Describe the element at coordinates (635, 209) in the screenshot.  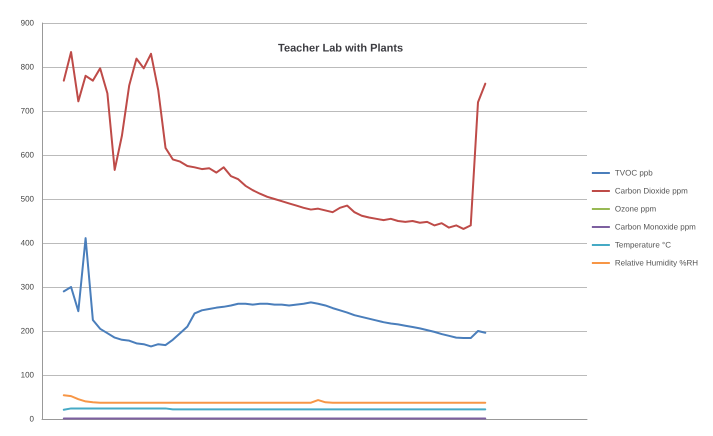
I see `legend-label: Ozone ppm` at that location.